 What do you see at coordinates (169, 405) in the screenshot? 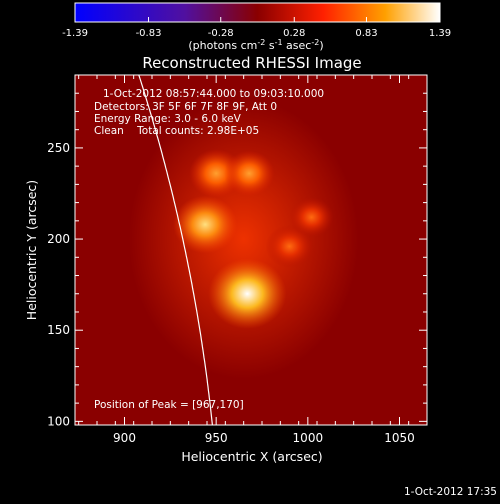
I see `peak-position-label: Position of Peak = [967,170]` at bounding box center [169, 405].